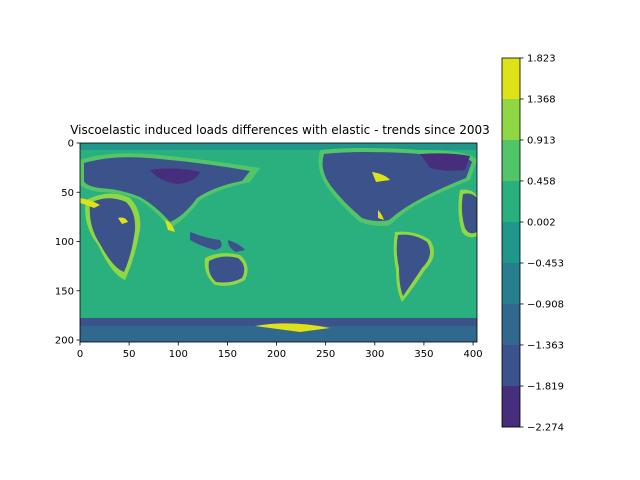  What do you see at coordinates (113, 236) in the screenshot?
I see `africa-landmass` at bounding box center [113, 236].